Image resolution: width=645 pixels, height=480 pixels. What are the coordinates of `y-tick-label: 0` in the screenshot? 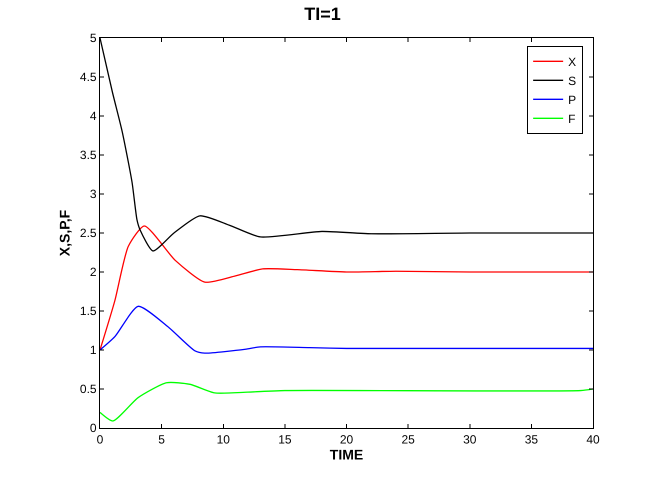 It's located at (93, 428).